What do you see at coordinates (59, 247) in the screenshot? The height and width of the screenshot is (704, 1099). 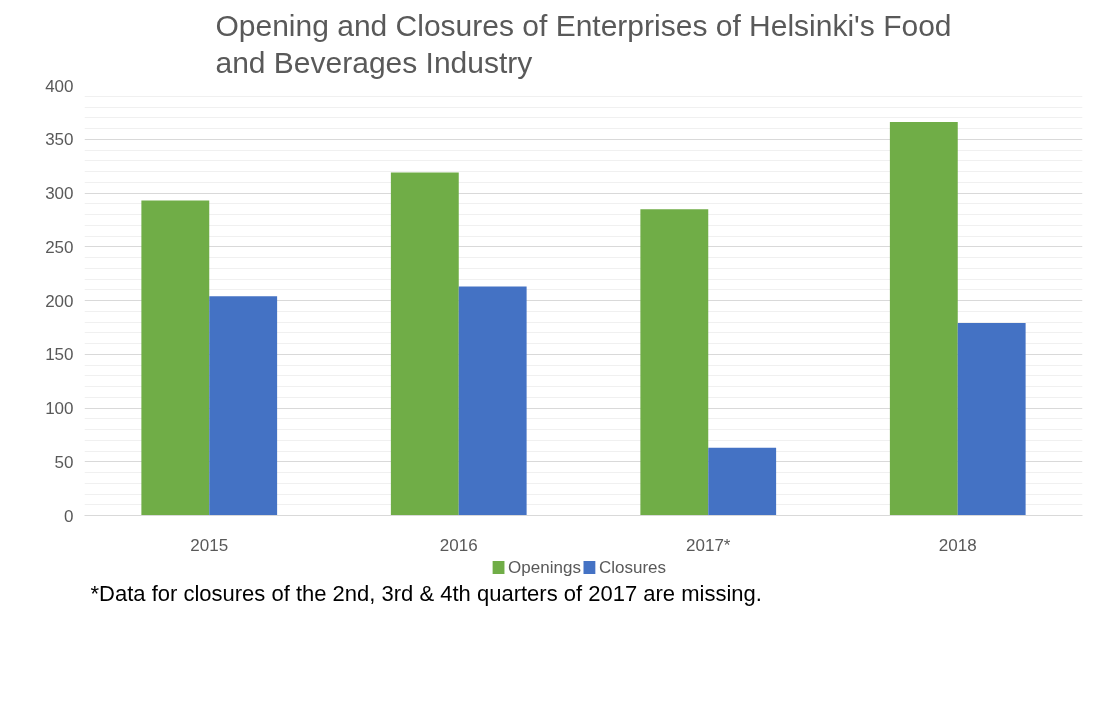 I see `y-tick-label: 250` at bounding box center [59, 247].